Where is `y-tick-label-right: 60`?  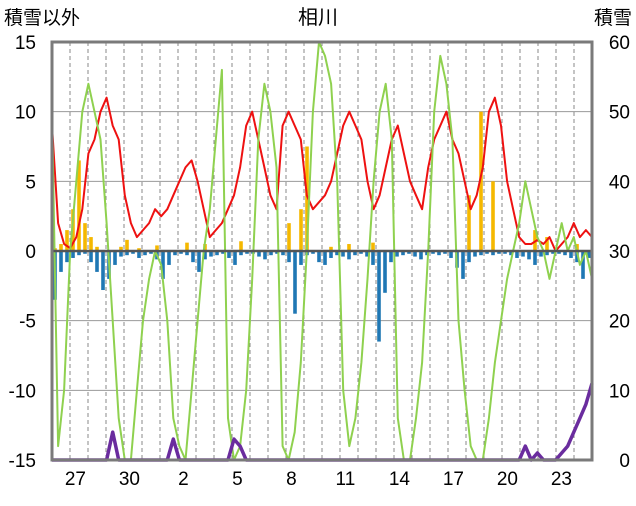 y-tick-label-right: 60 is located at coordinates (619, 43).